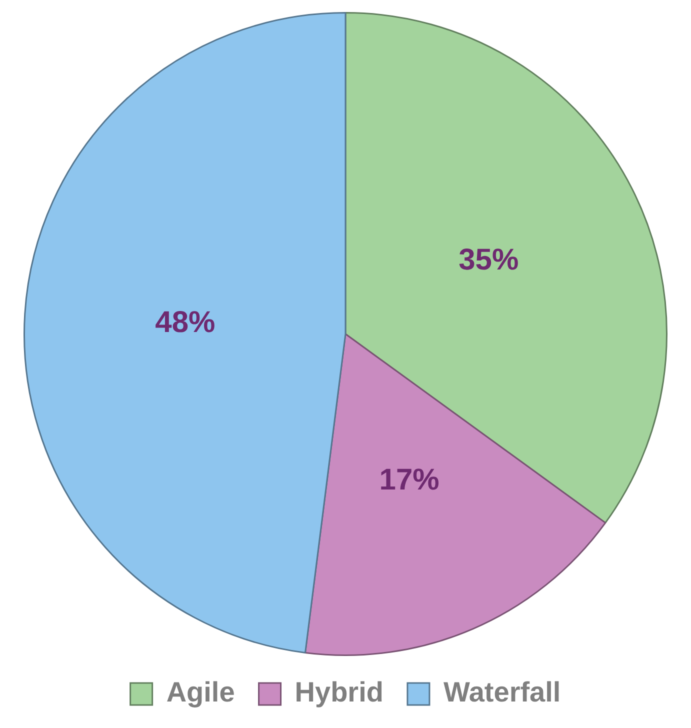 The image size is (691, 728). What do you see at coordinates (488, 259) in the screenshot?
I see `data-label: 35%` at bounding box center [488, 259].